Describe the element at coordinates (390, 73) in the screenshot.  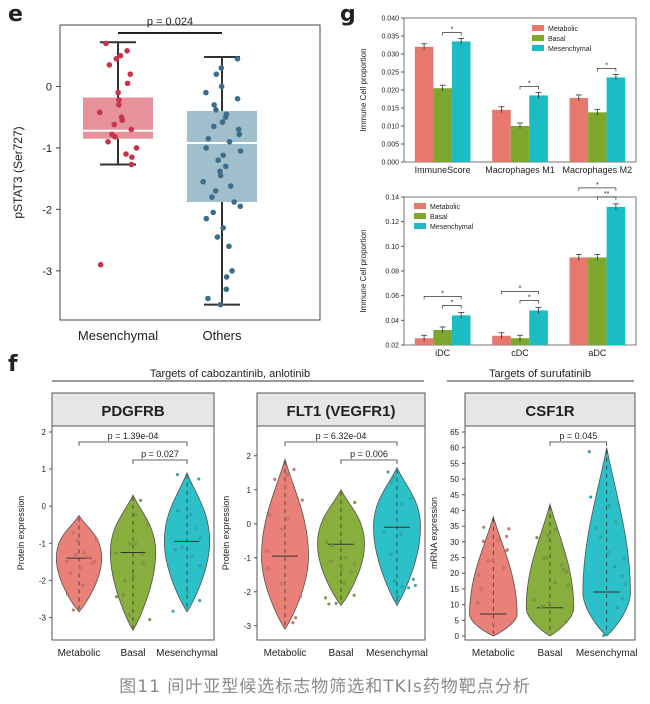
I see `y-tick-label: 0.025` at that location.